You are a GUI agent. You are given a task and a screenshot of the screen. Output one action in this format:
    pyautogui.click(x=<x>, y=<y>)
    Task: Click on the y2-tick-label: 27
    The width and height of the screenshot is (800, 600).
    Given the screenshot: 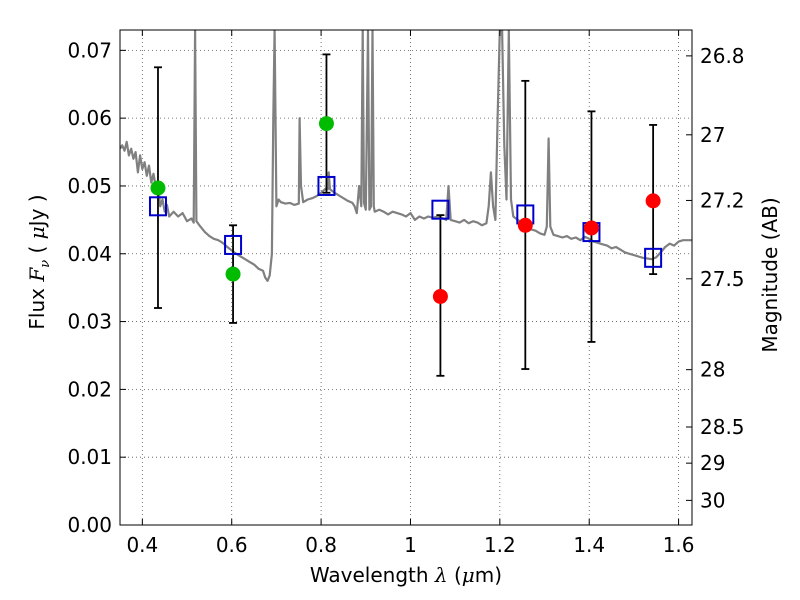 What is the action you would take?
    pyautogui.click(x=712, y=135)
    